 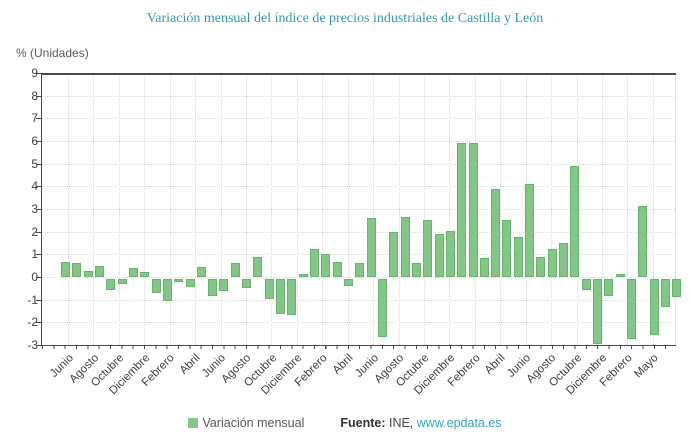 I want to click on y-axis-label: 0, so click(x=34, y=277).